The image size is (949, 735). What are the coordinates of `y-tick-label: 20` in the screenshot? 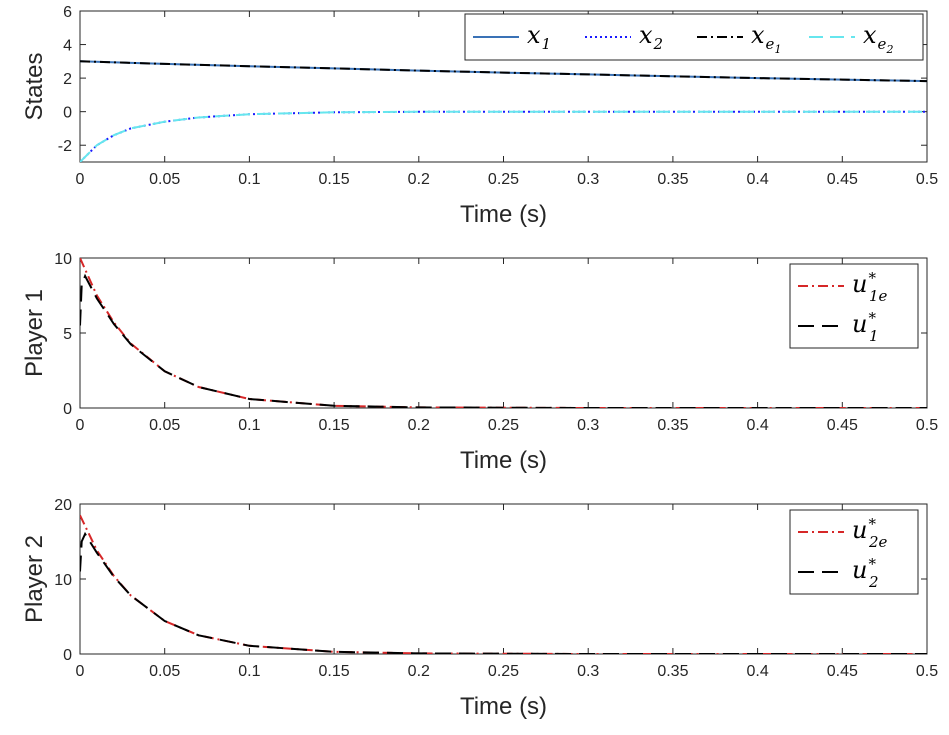 It's located at (63, 505).